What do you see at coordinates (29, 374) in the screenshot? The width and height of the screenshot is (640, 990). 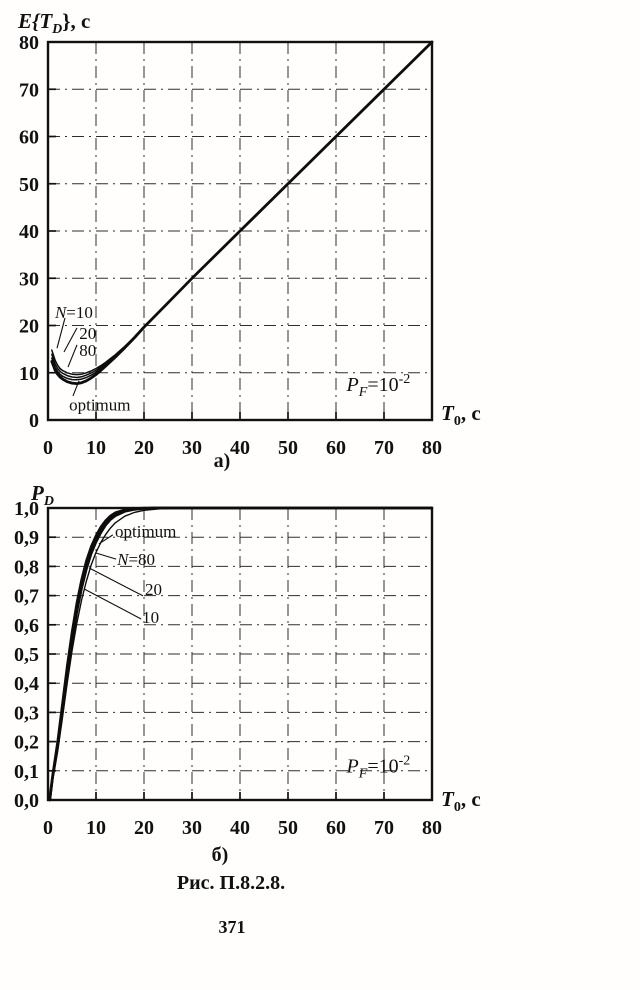 I see `y-tick-label: 10` at bounding box center [29, 374].